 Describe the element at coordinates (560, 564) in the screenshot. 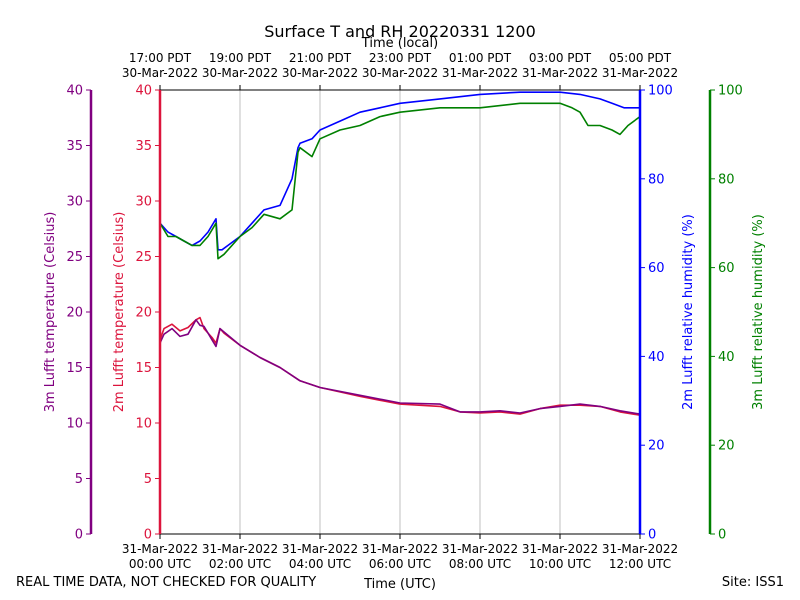

I see `x-tick-label-bottom-time: 10:00 UTC` at that location.